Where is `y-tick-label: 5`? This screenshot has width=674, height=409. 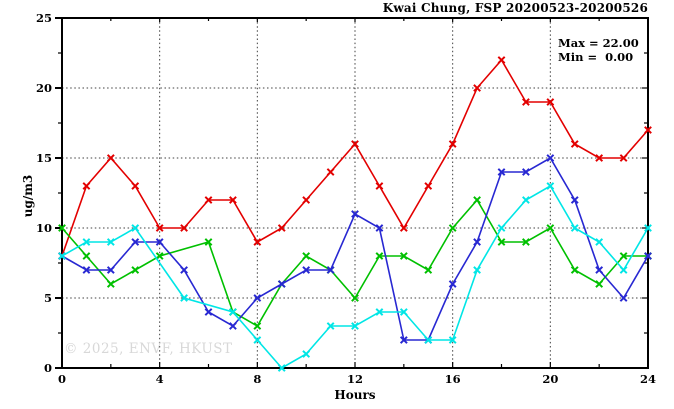 y-tick-label: 5 is located at coordinates (48, 298).